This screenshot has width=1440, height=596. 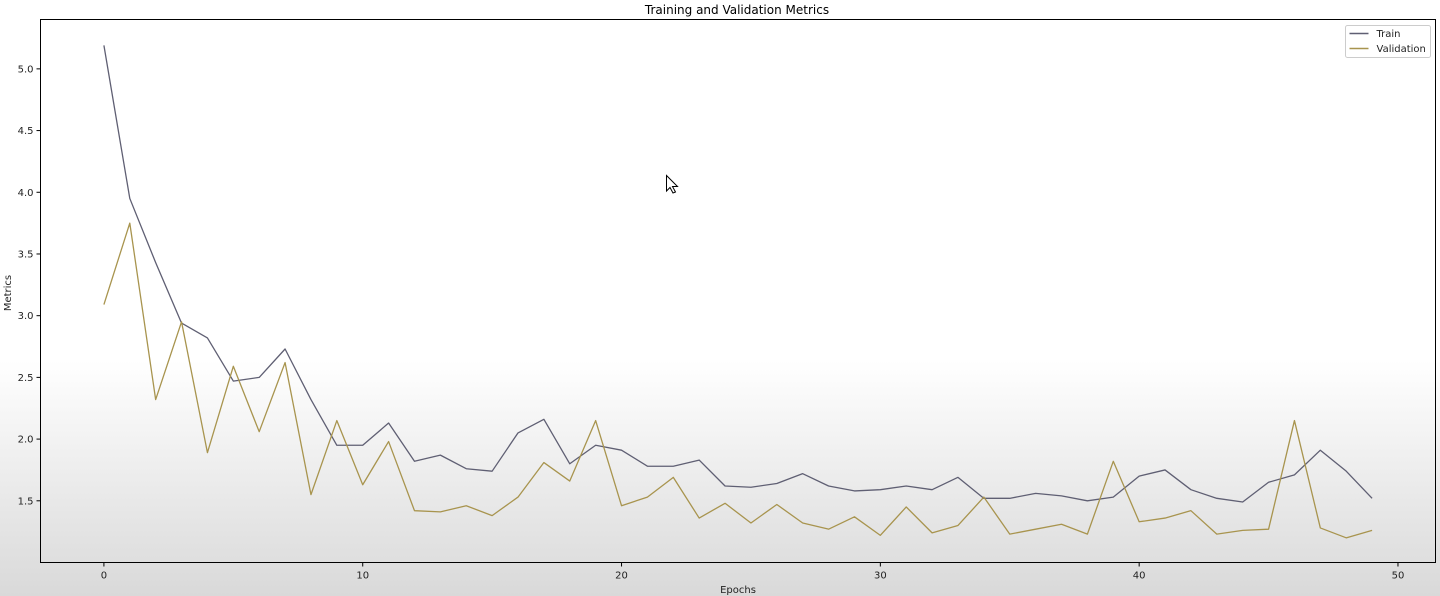 What do you see at coordinates (672, 184) in the screenshot?
I see `mouse-cursor-icon` at bounding box center [672, 184].